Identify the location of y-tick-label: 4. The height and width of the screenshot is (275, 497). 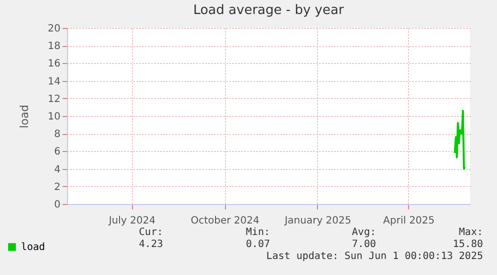
(57, 170).